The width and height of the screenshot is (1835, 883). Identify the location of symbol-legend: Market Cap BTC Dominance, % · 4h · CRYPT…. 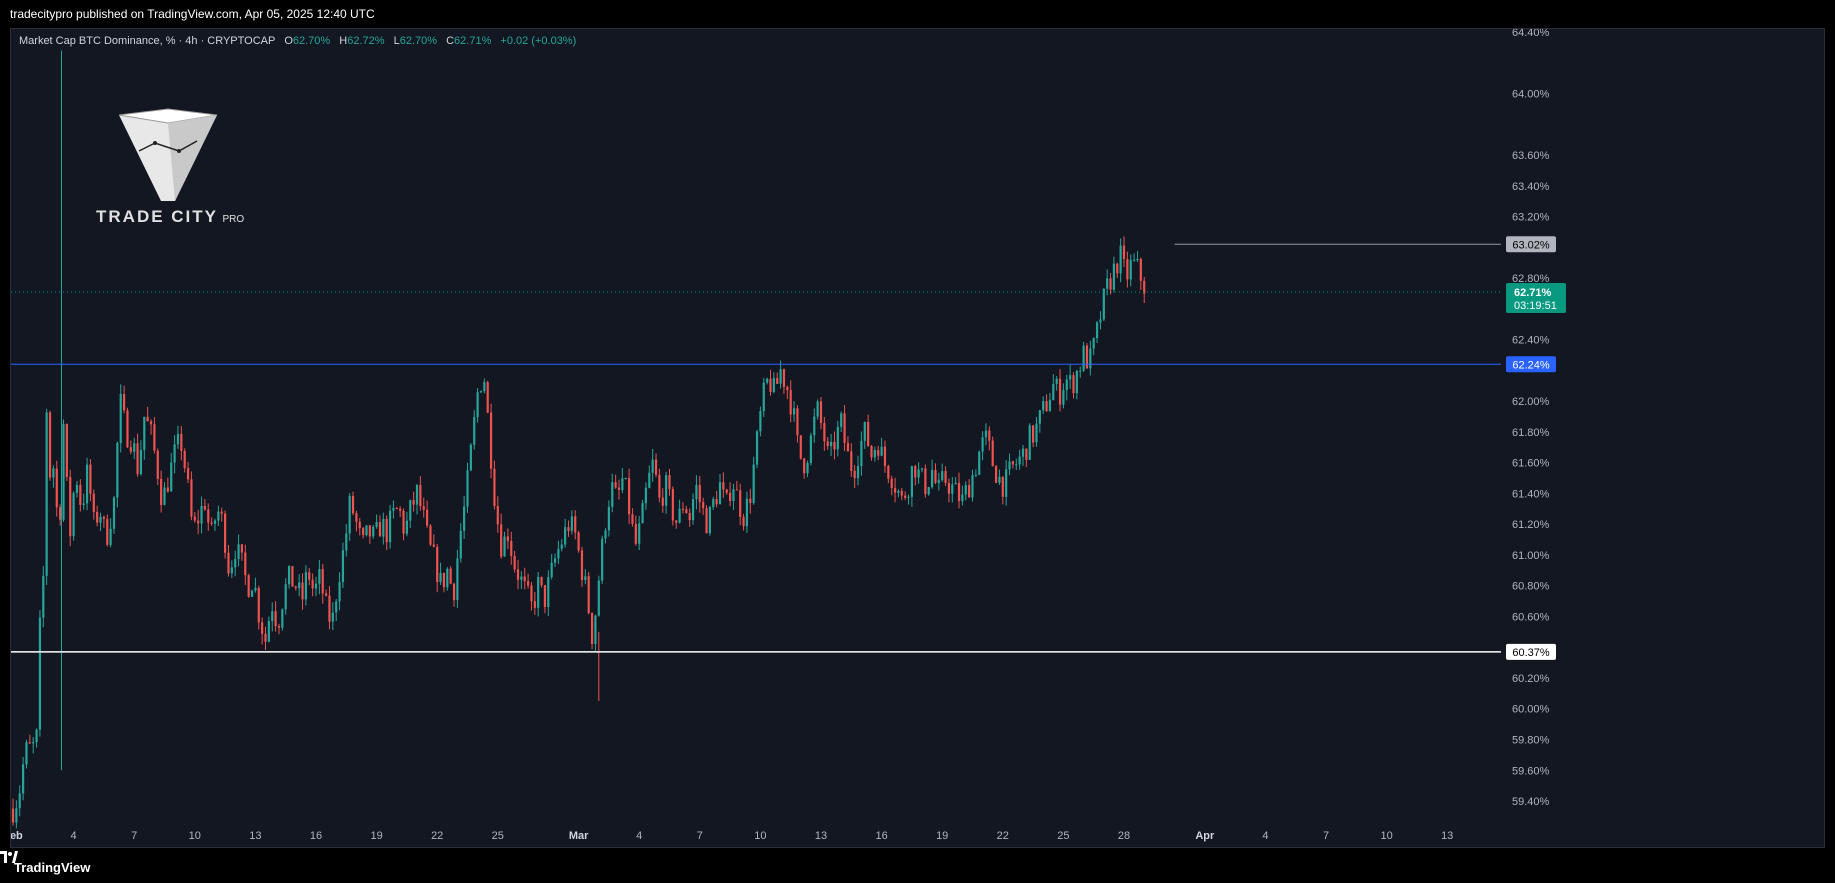
(300, 41).